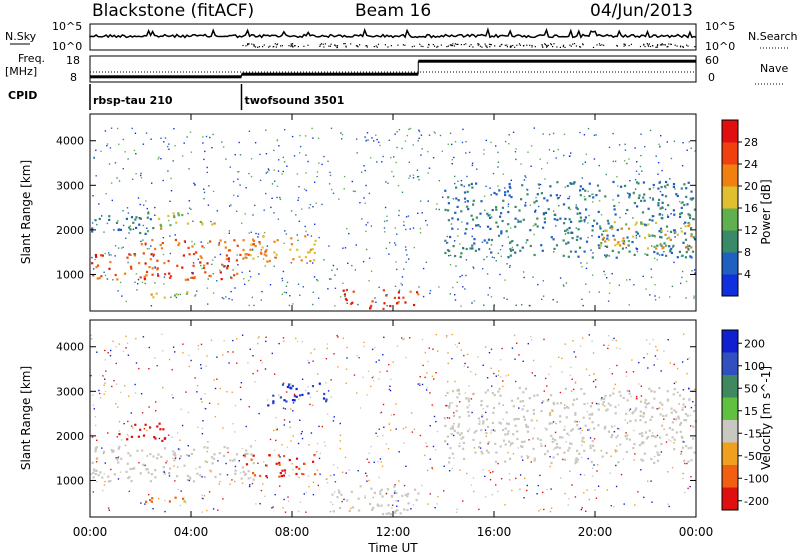  What do you see at coordinates (595, 532) in the screenshot?
I see `x-tick-label: 20:00` at bounding box center [595, 532].